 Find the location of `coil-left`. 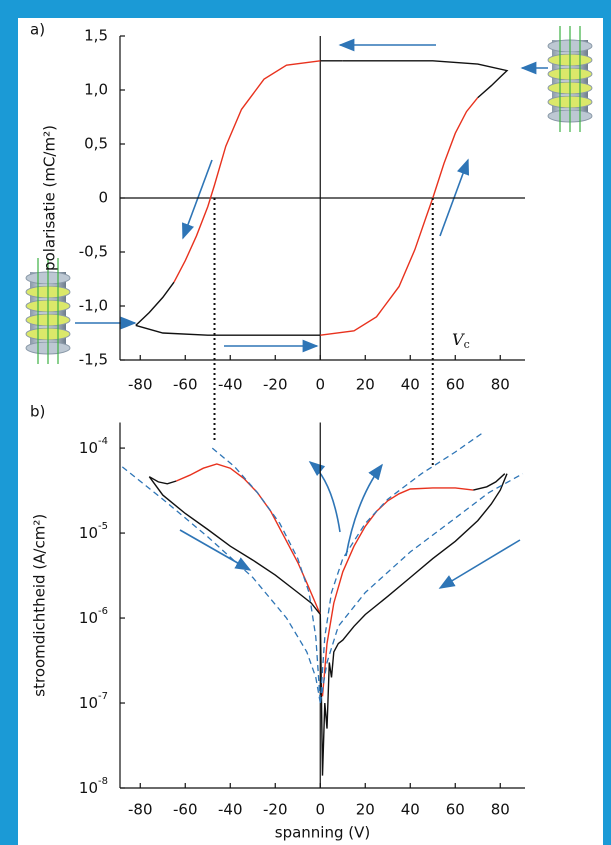

coil-left is located at coordinates (48, 311).